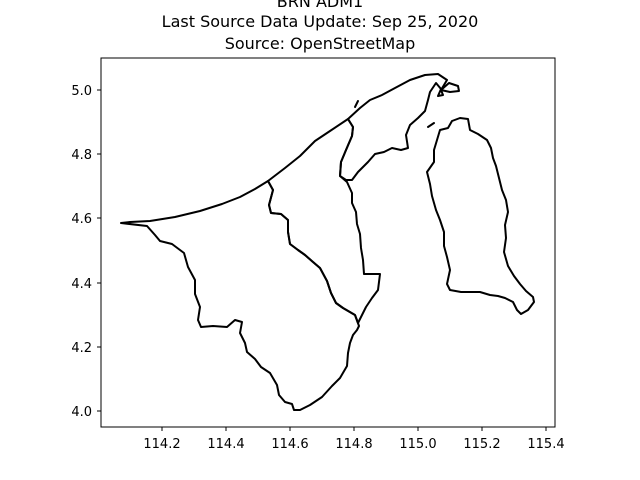  What do you see at coordinates (81, 284) in the screenshot?
I see `y-tick-label: 4.4` at bounding box center [81, 284].